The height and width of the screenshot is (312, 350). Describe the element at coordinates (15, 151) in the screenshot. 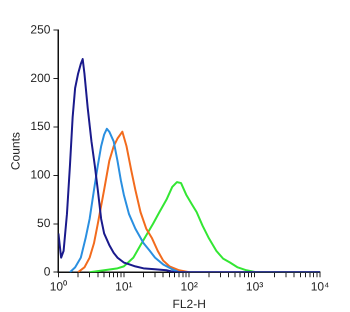

I see `y-axis-title: Counts` at that location.